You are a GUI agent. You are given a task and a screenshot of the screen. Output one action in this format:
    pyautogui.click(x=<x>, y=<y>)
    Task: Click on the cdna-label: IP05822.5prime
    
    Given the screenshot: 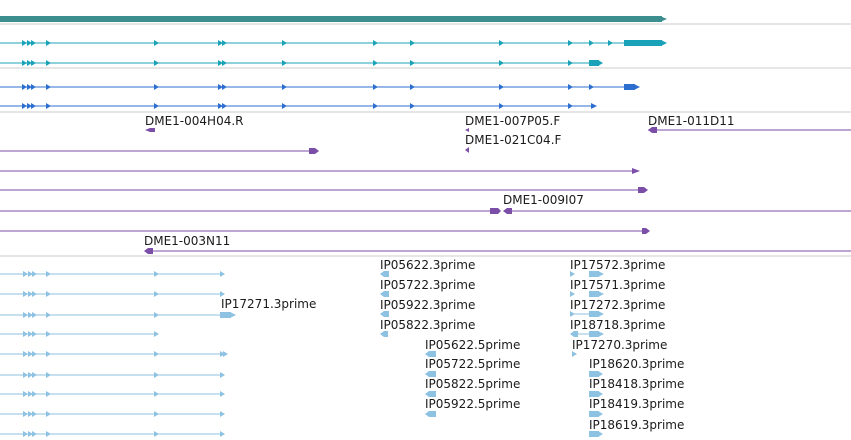 What is the action you would take?
    pyautogui.click(x=472, y=384)
    